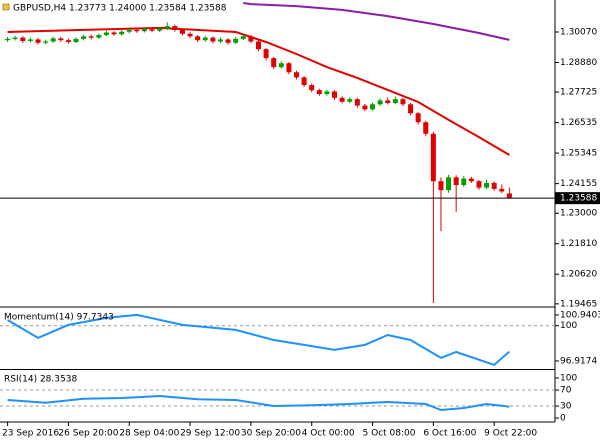 The height and width of the screenshot is (443, 600). What do you see at coordinates (578, 304) in the screenshot?
I see `y-tick-label: 1.19465` at bounding box center [578, 304].